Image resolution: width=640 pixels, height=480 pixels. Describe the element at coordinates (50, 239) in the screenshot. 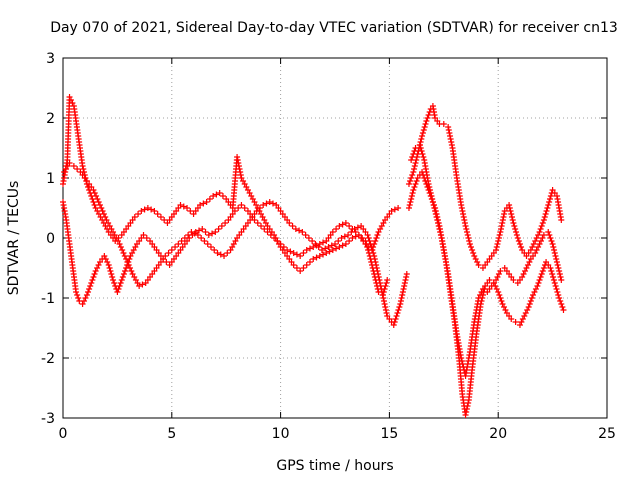

I see `y-tick-label: 0` at that location.